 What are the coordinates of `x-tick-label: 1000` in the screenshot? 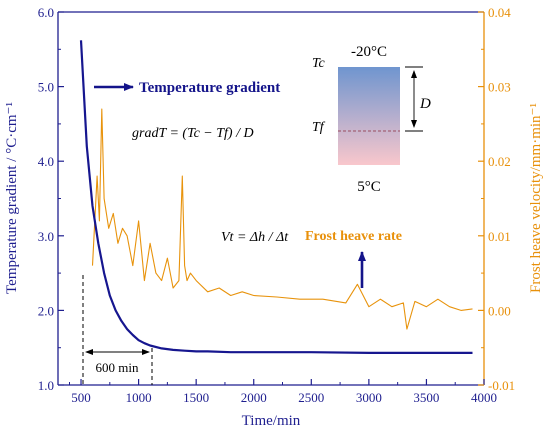 It's located at (139, 397).